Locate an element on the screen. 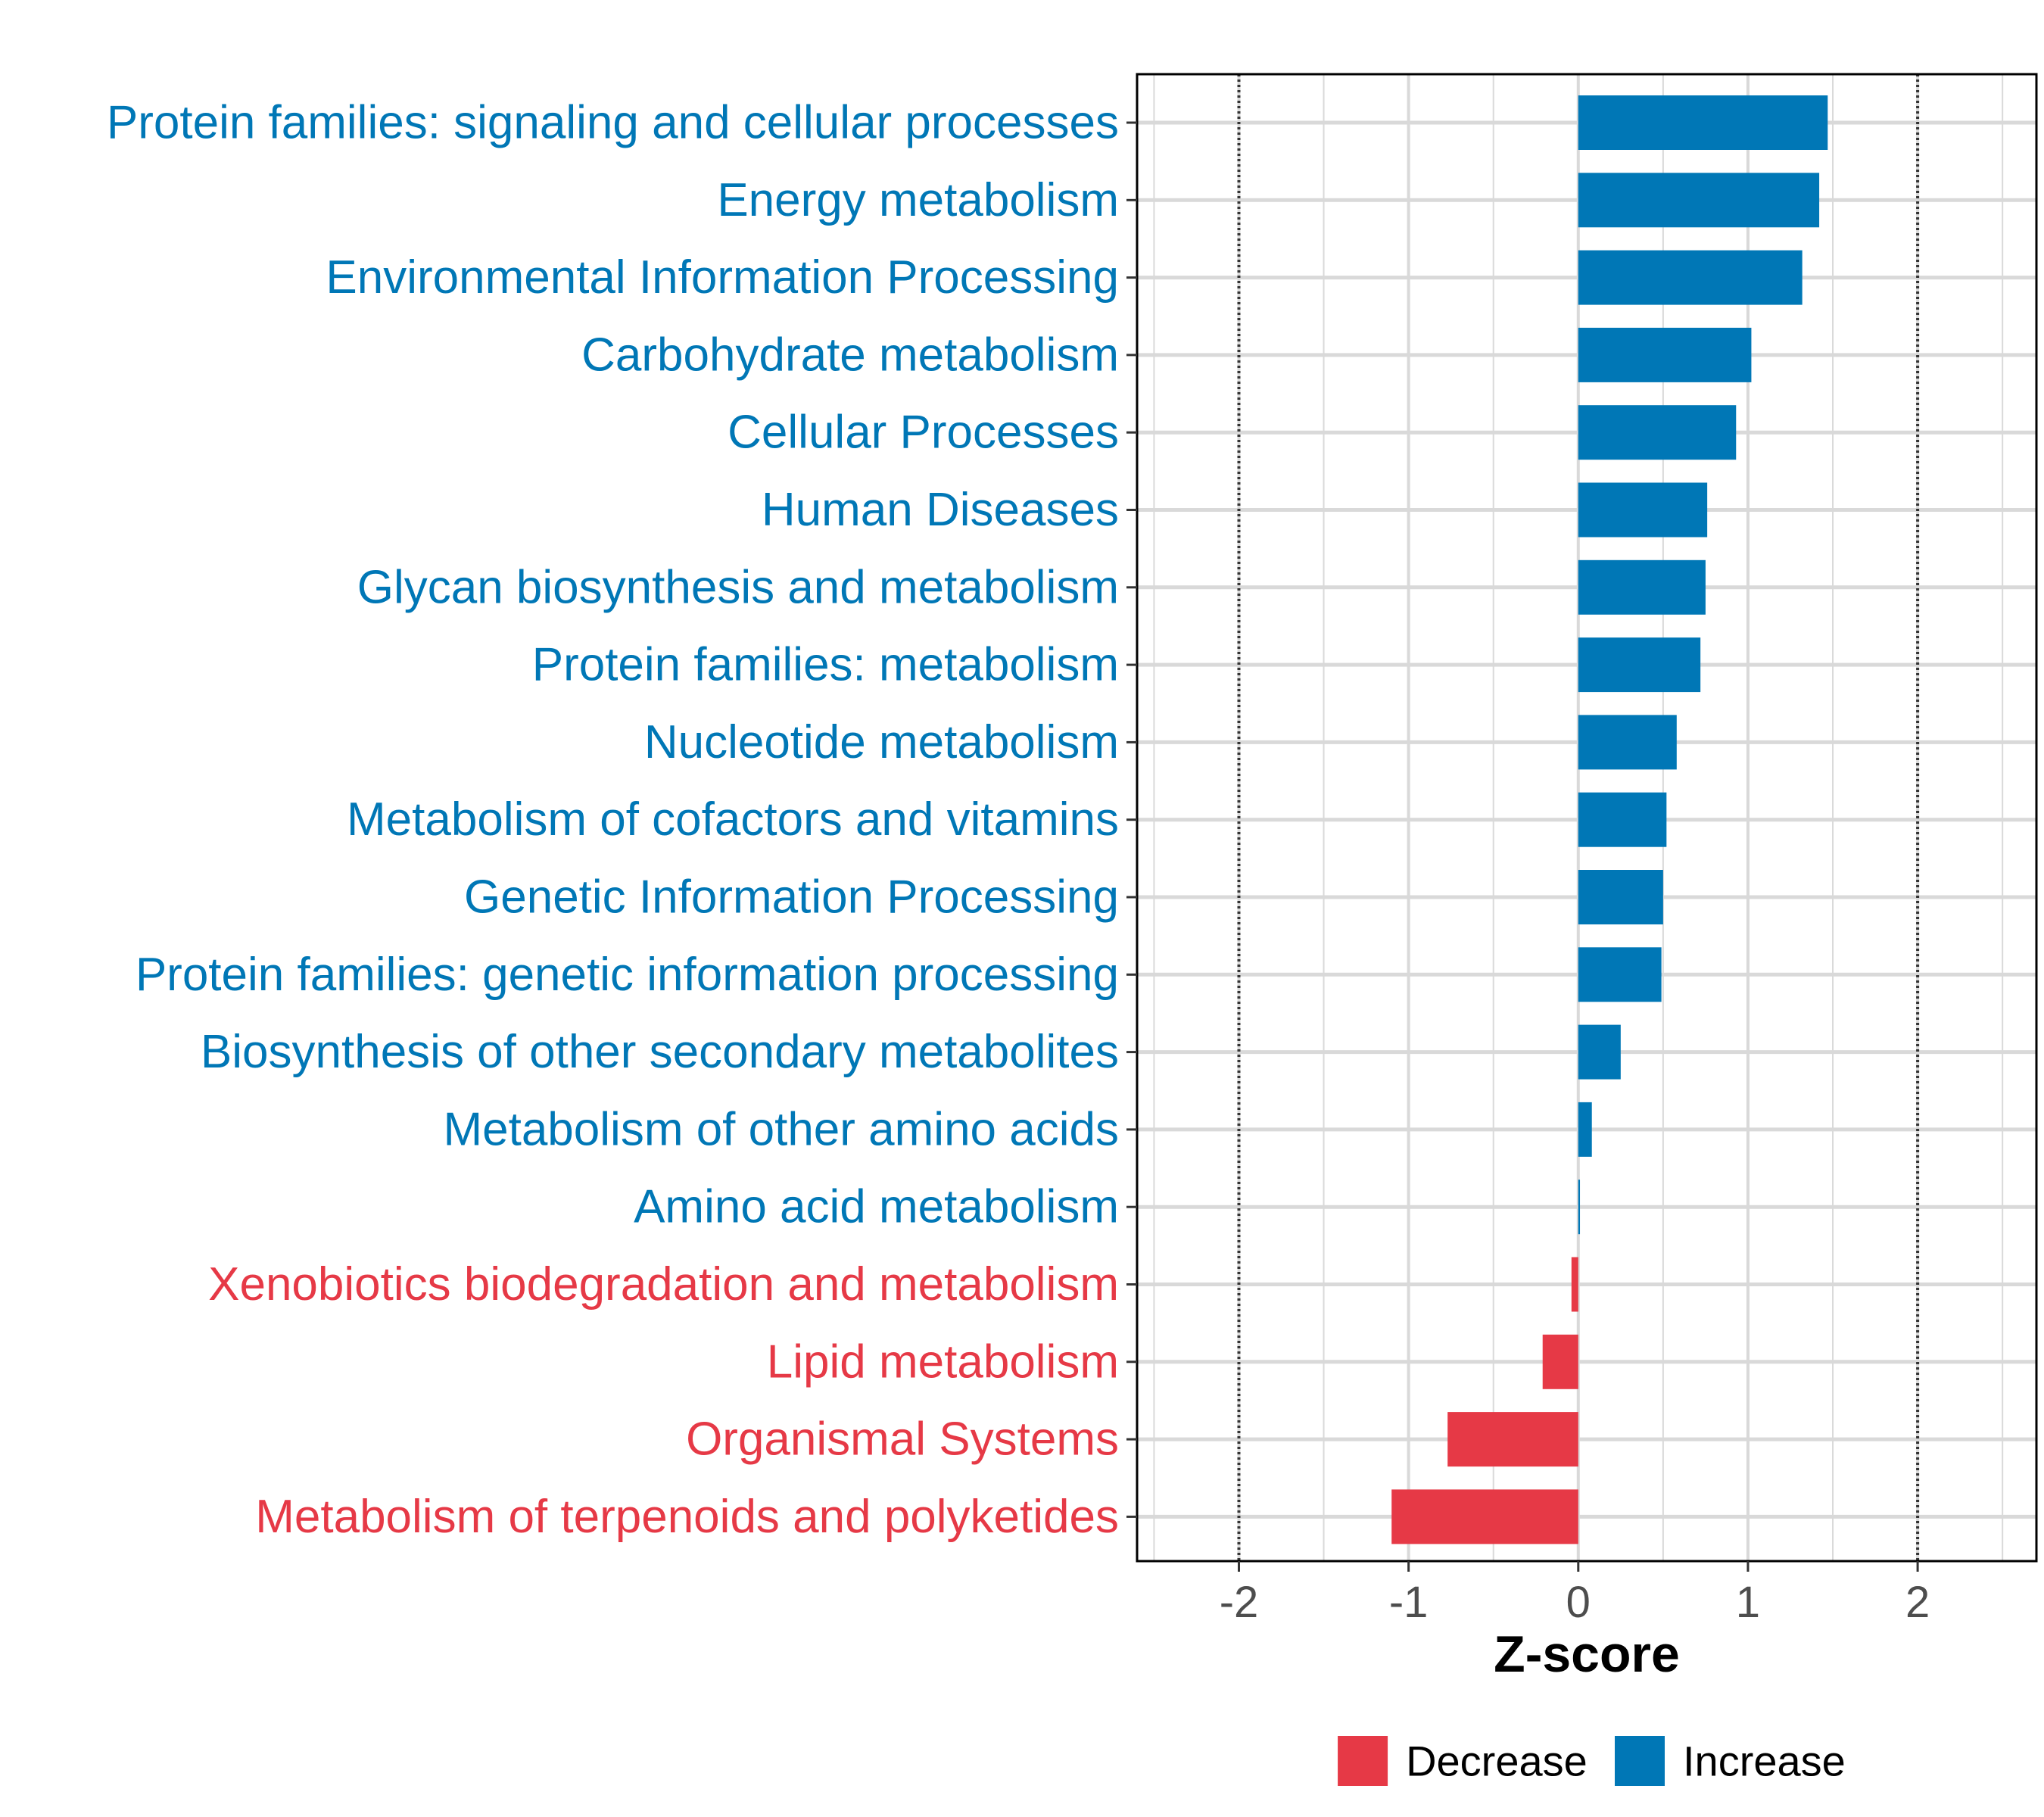 This screenshot has width=2044, height=1817. category-label-10: Metabolism of cofactors and vitamins is located at coordinates (733, 819).